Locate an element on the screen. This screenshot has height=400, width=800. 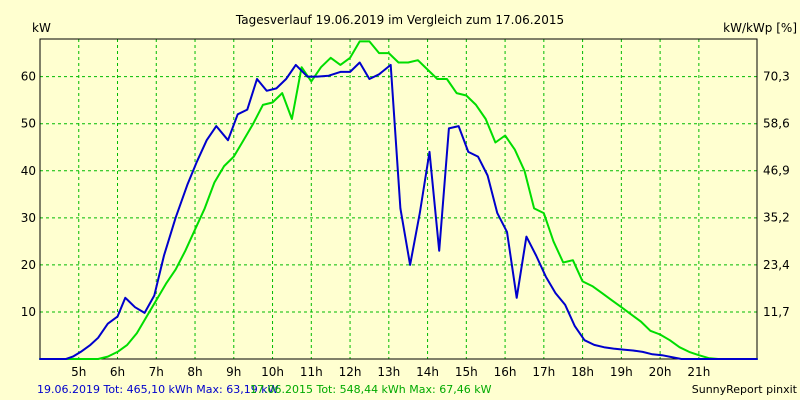
x-tick-label-20h: 20h is located at coordinates (660, 372).